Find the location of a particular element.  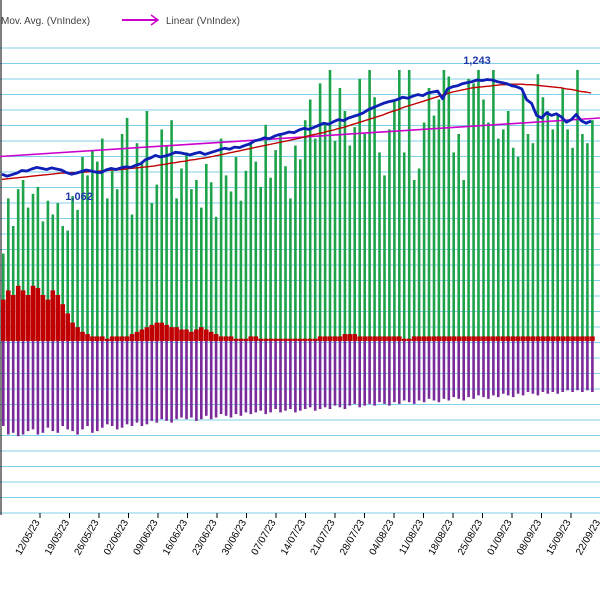

legend-label-moving-average: Mov. Avg. (VnIndex) is located at coordinates (45, 21).